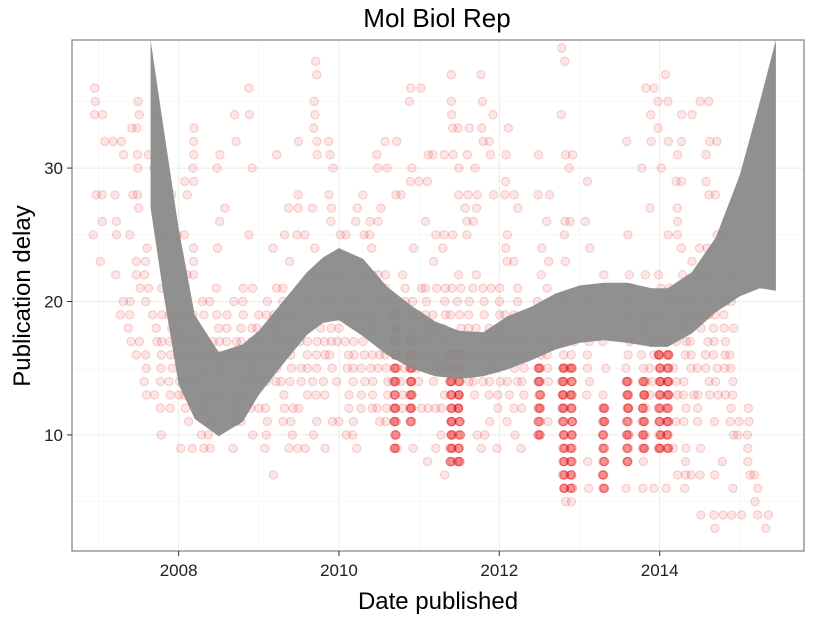 Image resolution: width=825 pixels, height=618 pixels. Describe the element at coordinates (179, 570) in the screenshot. I see `x-tick-label: 2008` at that location.